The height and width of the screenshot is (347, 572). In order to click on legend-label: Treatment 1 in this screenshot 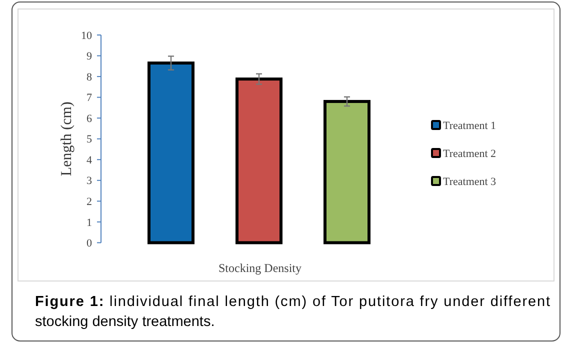, I will do `click(469, 126)`.